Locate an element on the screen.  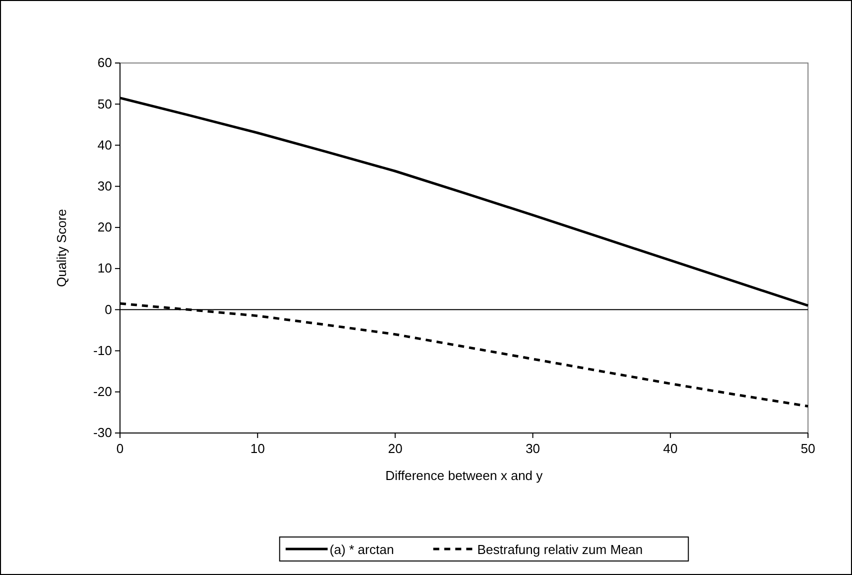
y-tick-label: 60 is located at coordinates (105, 62).